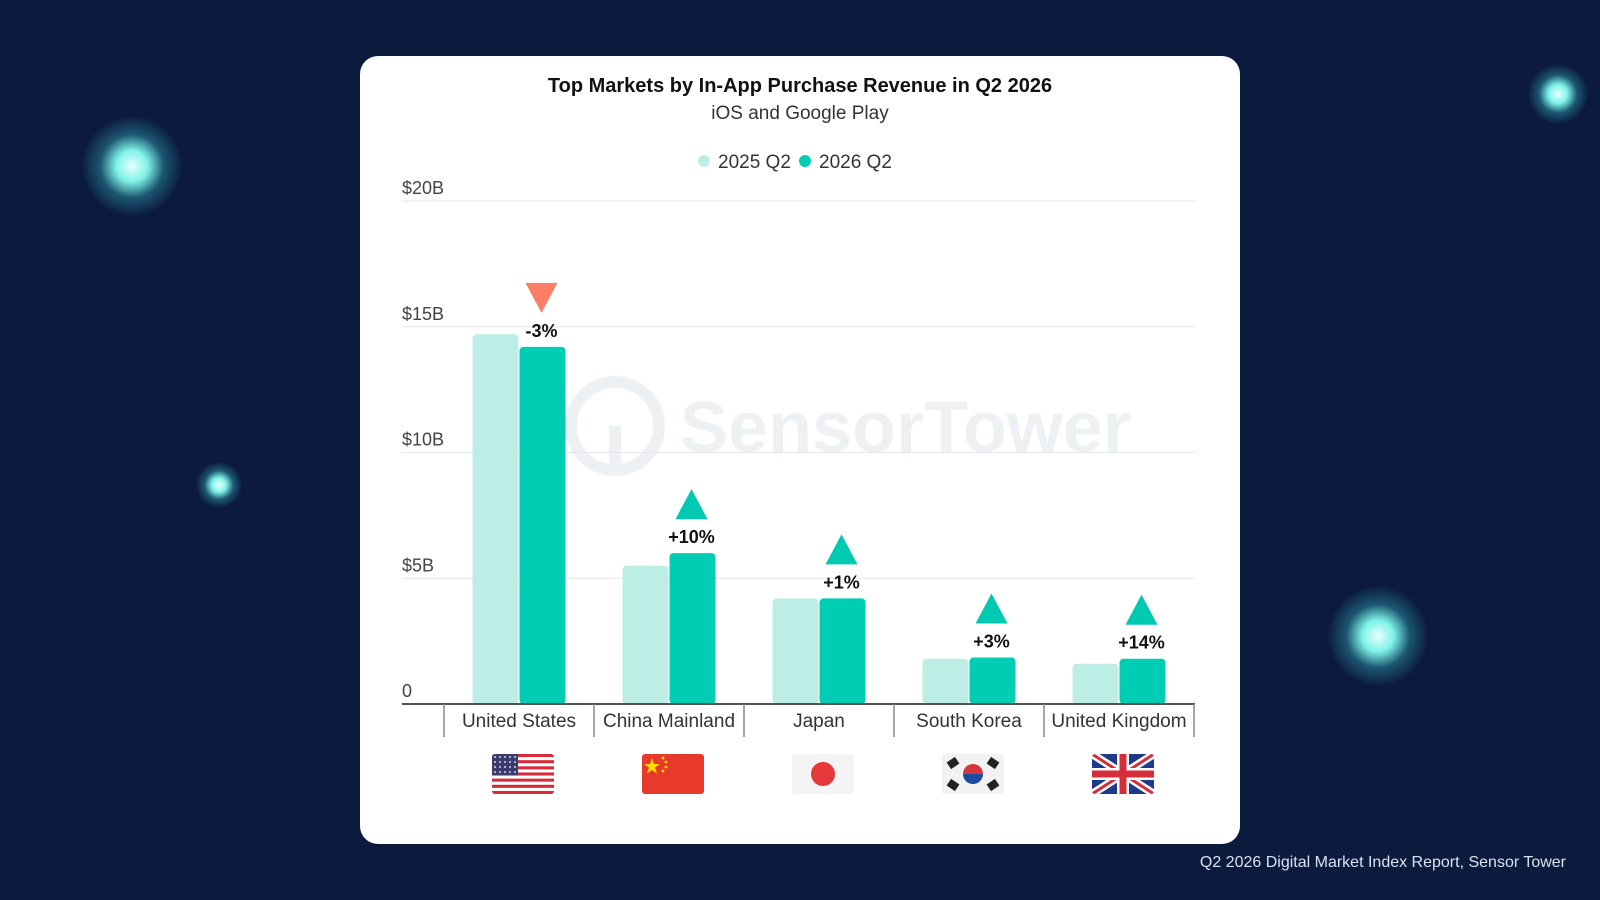 This screenshot has height=900, width=1600. I want to click on category-label: United States, so click(519, 721).